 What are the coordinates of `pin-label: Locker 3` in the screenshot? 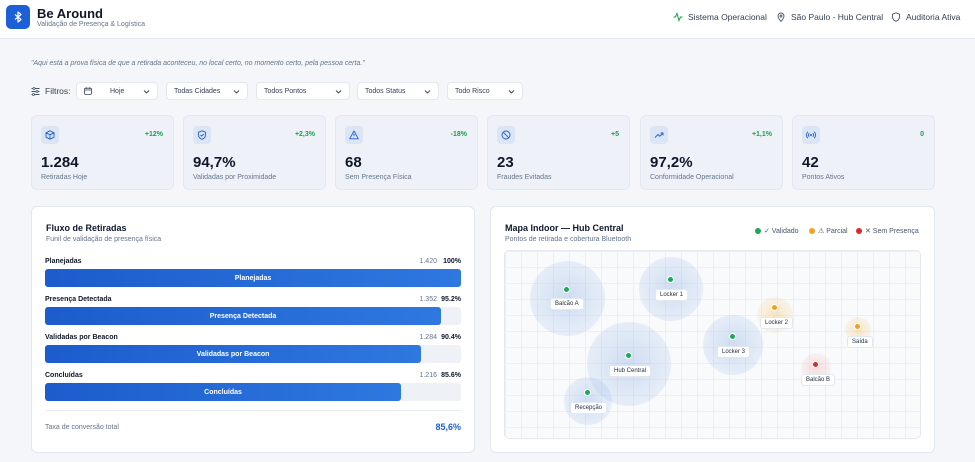 It's located at (734, 352).